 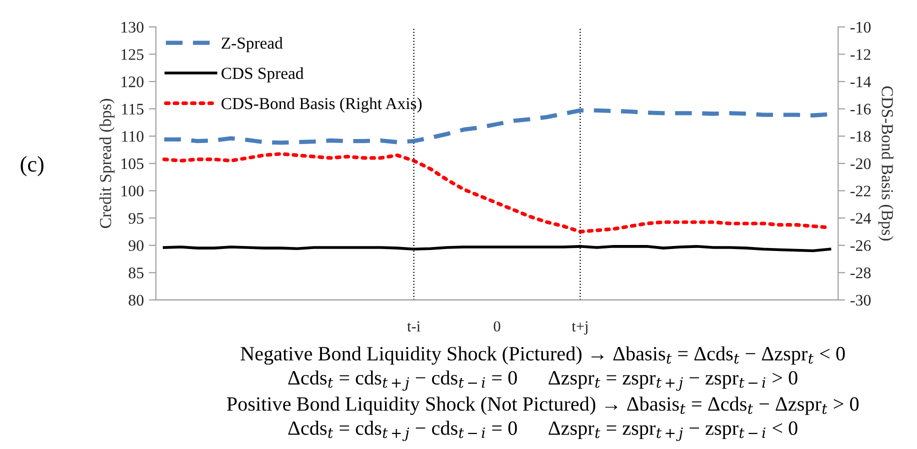 I want to click on text: Δcds$_{t}$ = cds$_{t+j}$ − cds$_{t−i}$ = 0 Δzspr$_{t}$ = zspr$_{t+j}$ − zspr$_{t−i}$ < 0, so click(x=543, y=431).